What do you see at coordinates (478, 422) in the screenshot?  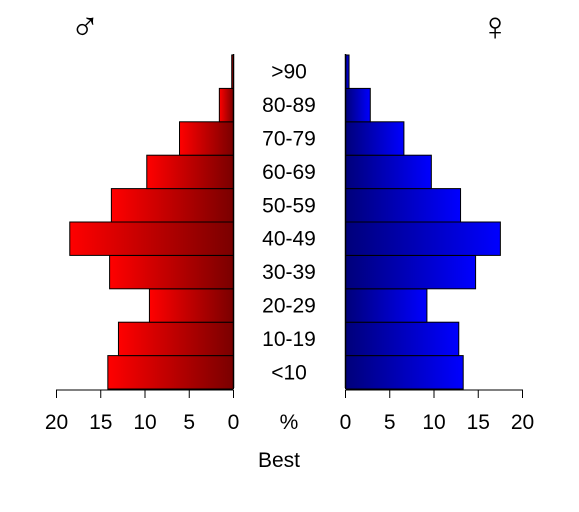 I see `female-tick-label: 15` at bounding box center [478, 422].